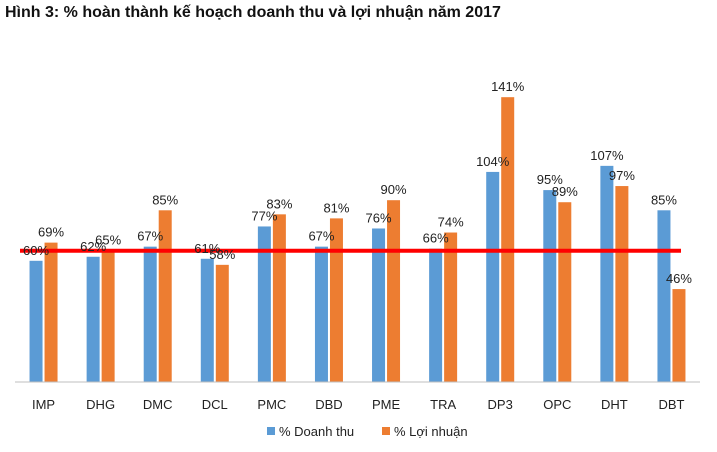 Image resolution: width=717 pixels, height=452 pixels. What do you see at coordinates (614, 404) in the screenshot?
I see `tick-label-dht: DHT` at bounding box center [614, 404].